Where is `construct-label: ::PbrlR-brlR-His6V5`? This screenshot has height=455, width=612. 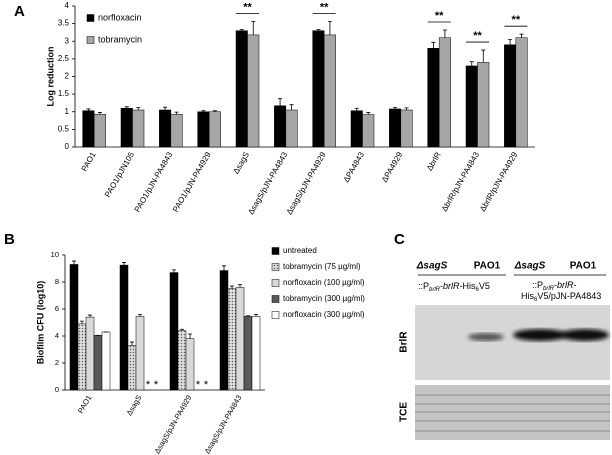
construct-label: ::PbrlR-brlR-His6V5 is located at coordinates (454, 286).